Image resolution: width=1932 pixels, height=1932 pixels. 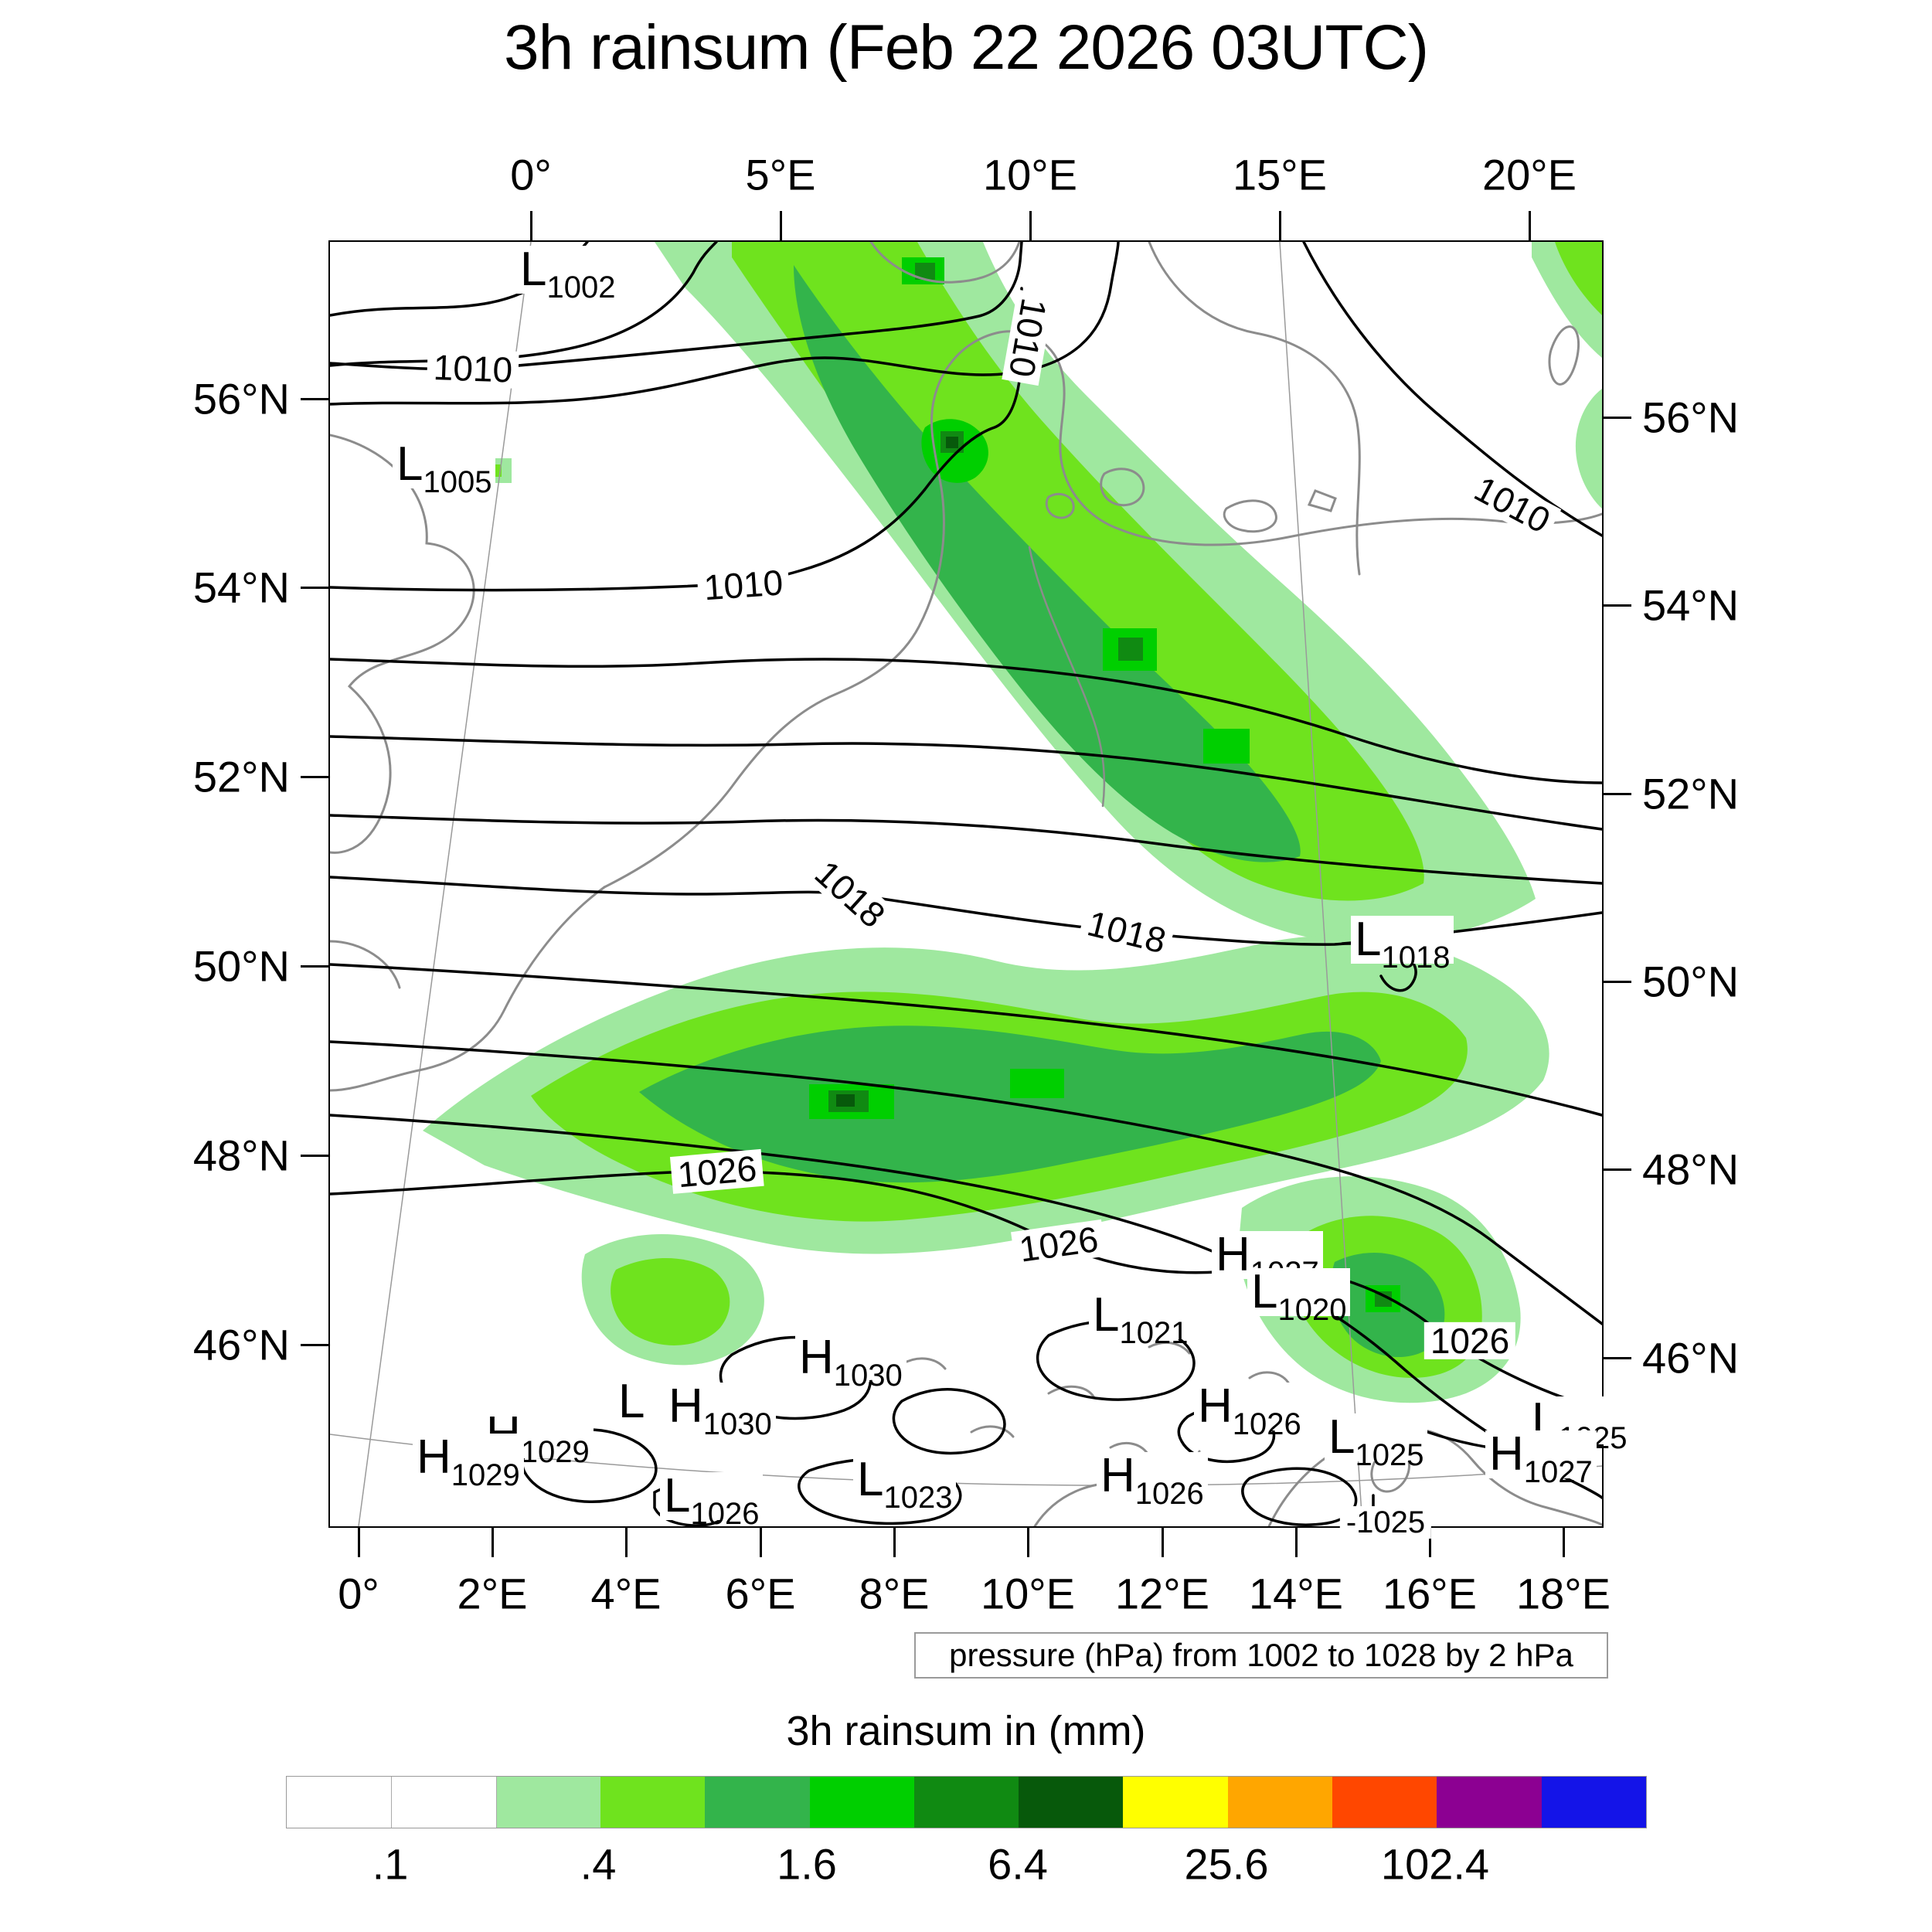 What do you see at coordinates (241, 1345) in the screenshot?
I see `left-axis-label: 46°N` at bounding box center [241, 1345].